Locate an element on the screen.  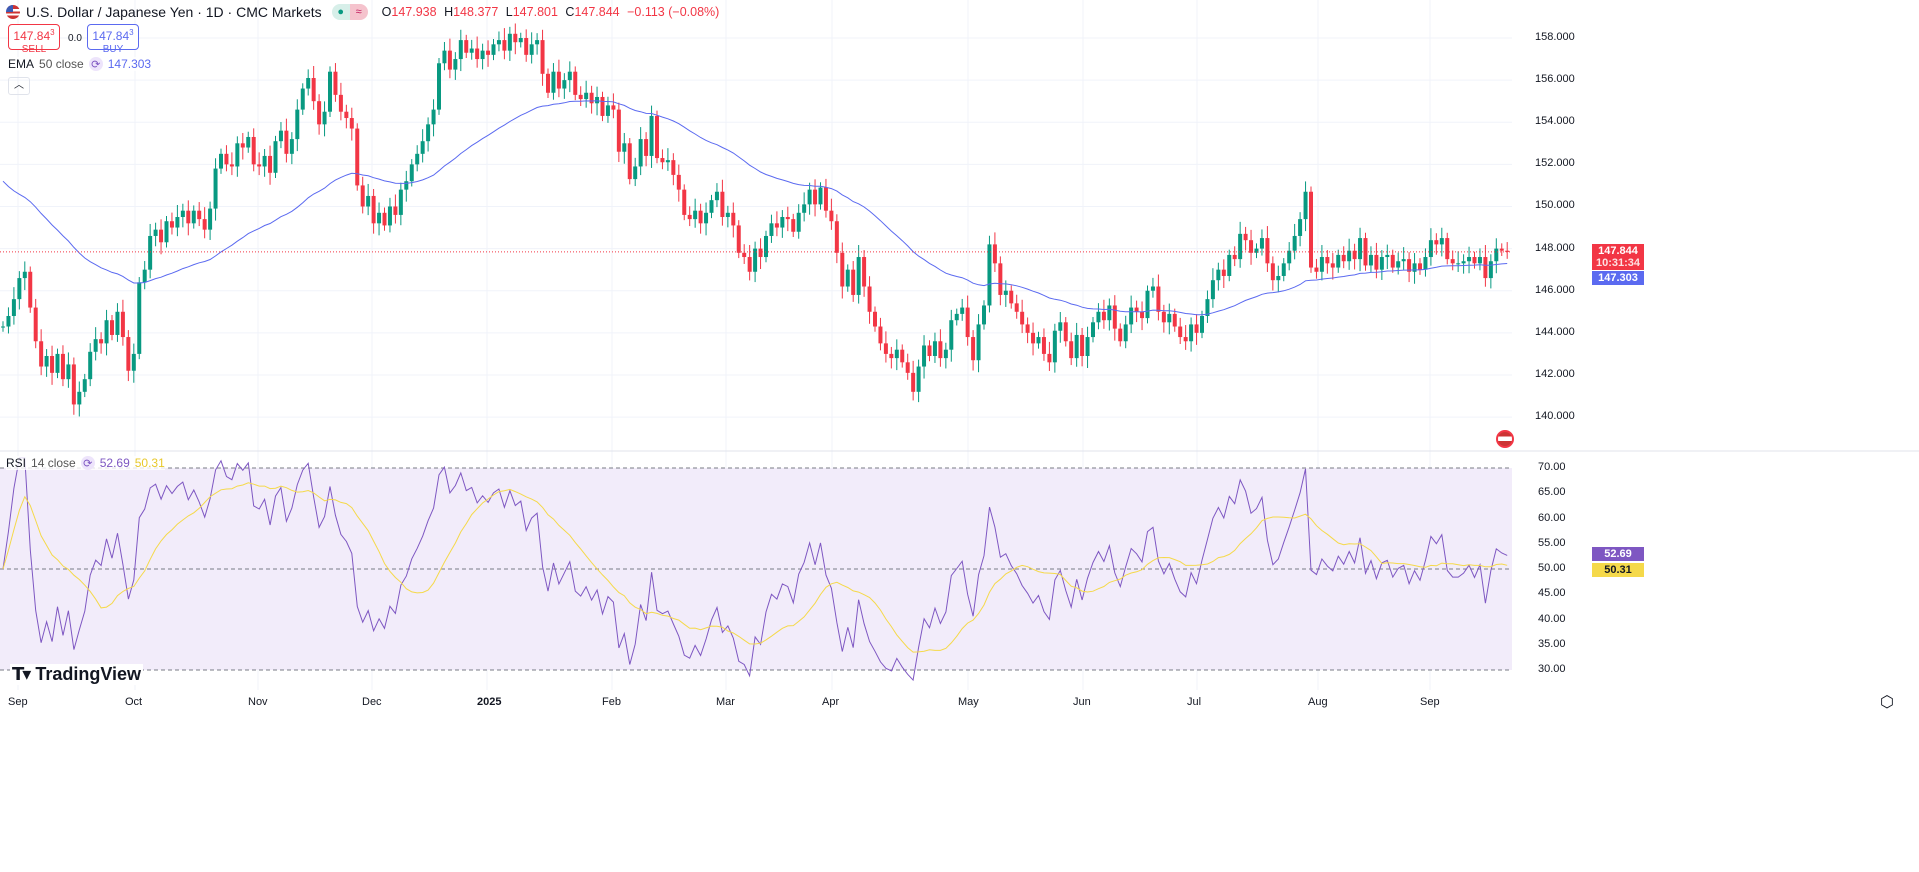
time-tick: Sep is located at coordinates (18, 702).